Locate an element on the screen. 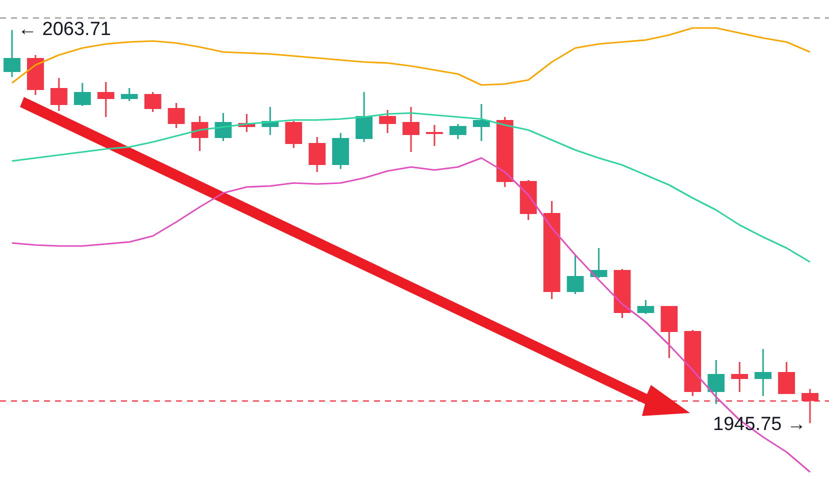 This screenshot has width=829, height=479. annotation: ← 2063.71 is located at coordinates (64, 29).